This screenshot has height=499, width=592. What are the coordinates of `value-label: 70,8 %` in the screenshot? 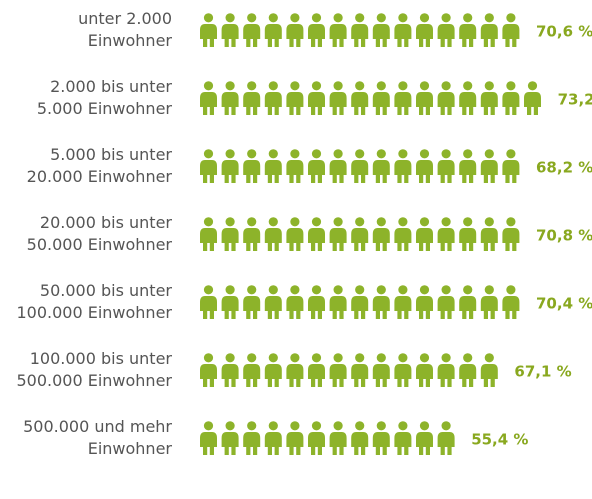 It's located at (564, 236).